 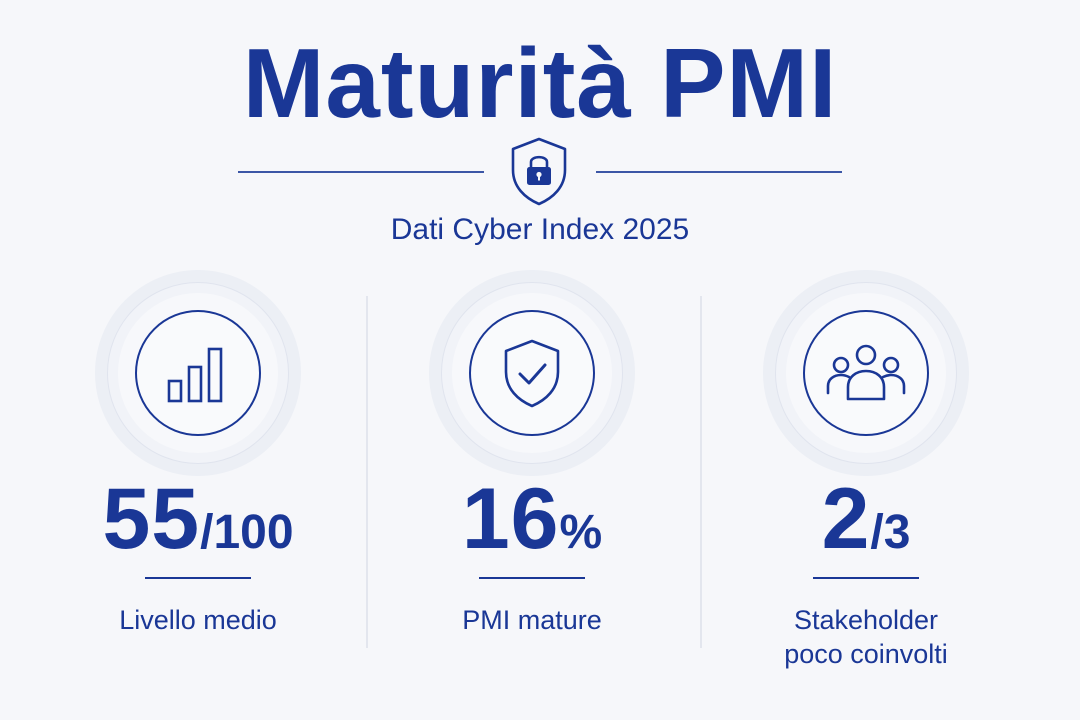 I want to click on stat-label: Stakeholder poco coinvolti, so click(x=866, y=637).